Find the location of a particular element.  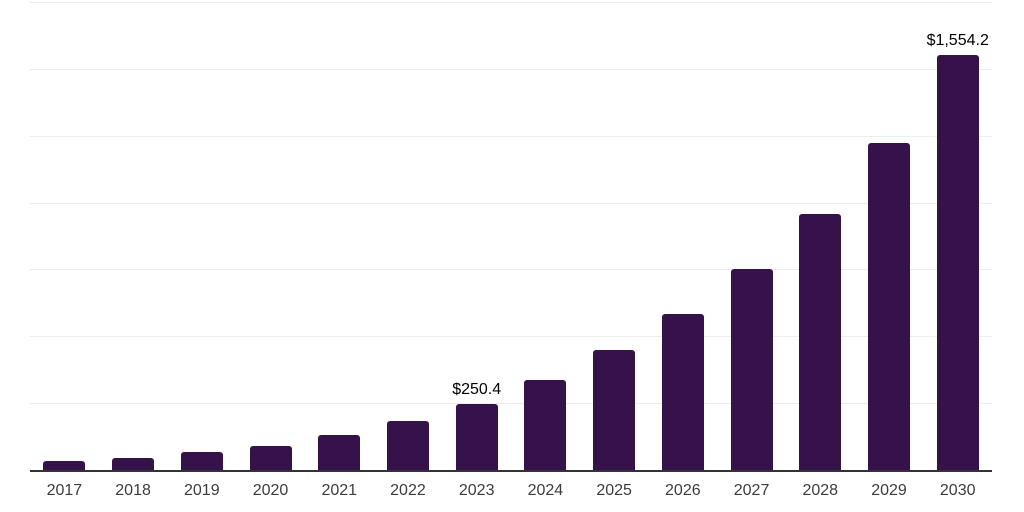

bar-column-2025 is located at coordinates (614, 237).